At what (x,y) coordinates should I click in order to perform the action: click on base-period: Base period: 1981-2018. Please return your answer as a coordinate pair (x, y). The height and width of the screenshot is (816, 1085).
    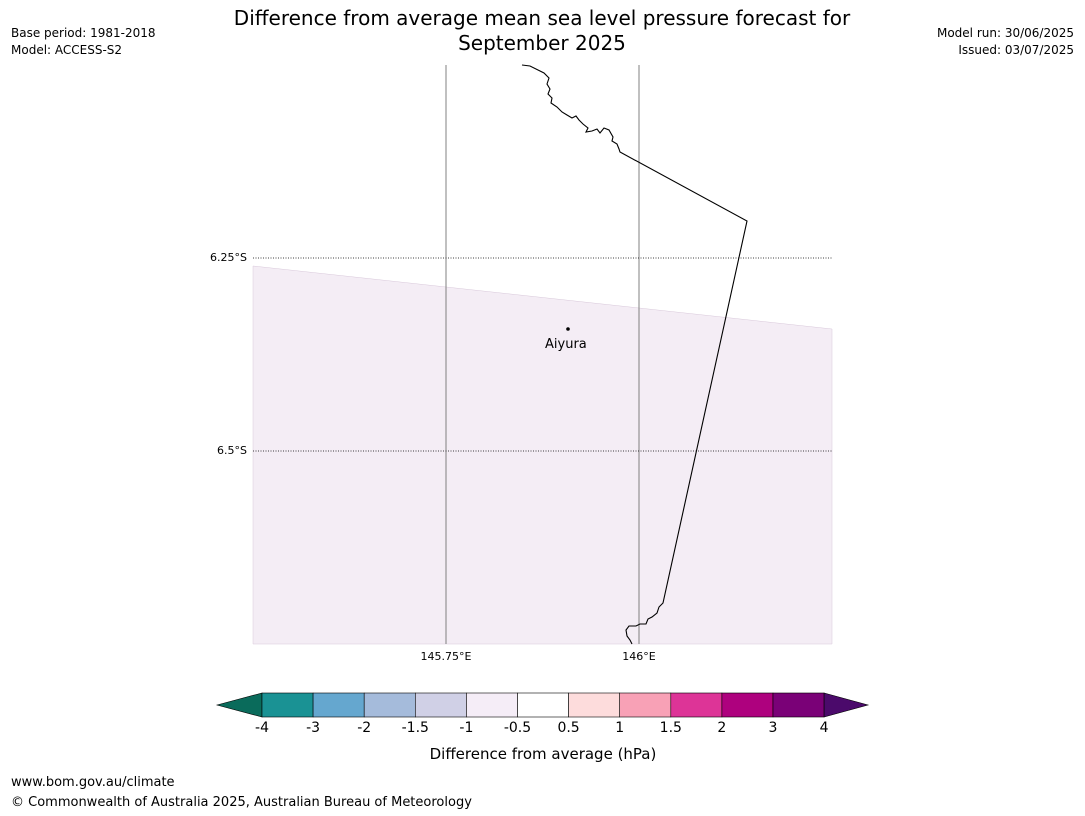
    Looking at the image, I should click on (83, 33).